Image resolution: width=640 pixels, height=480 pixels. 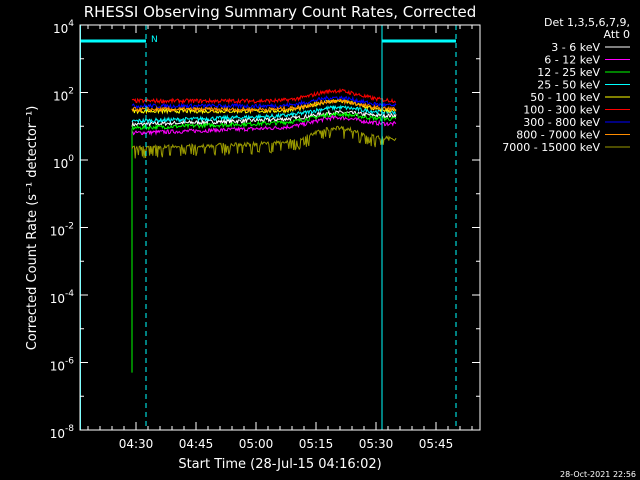 I want to click on y-tick-label: 10⁰, so click(x=63, y=162).